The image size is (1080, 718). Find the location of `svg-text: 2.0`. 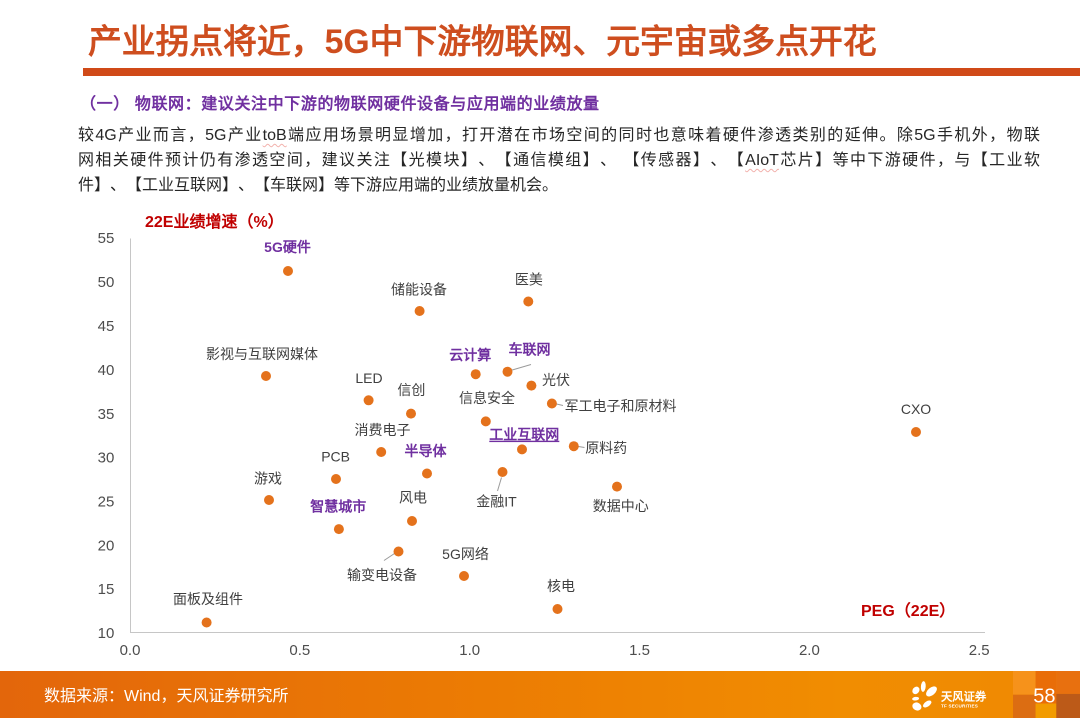

svg-text: 2.0 is located at coordinates (809, 650).